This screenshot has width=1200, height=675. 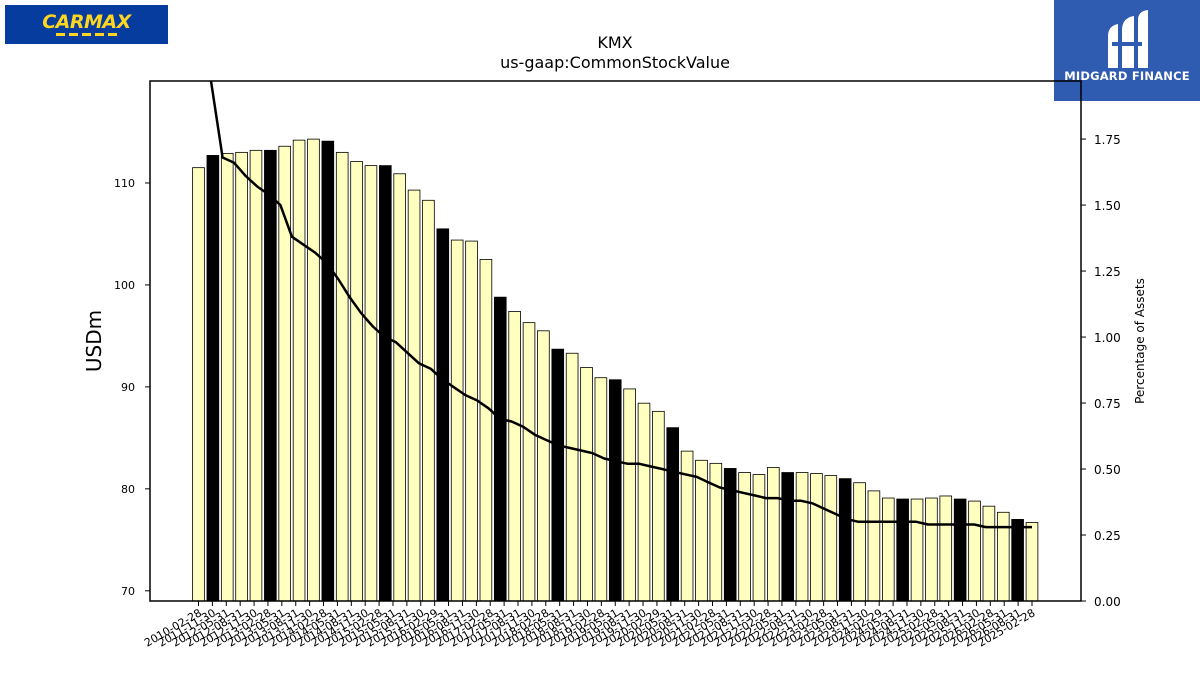 I want to click on y-tick-label: 70, so click(x=128, y=591).